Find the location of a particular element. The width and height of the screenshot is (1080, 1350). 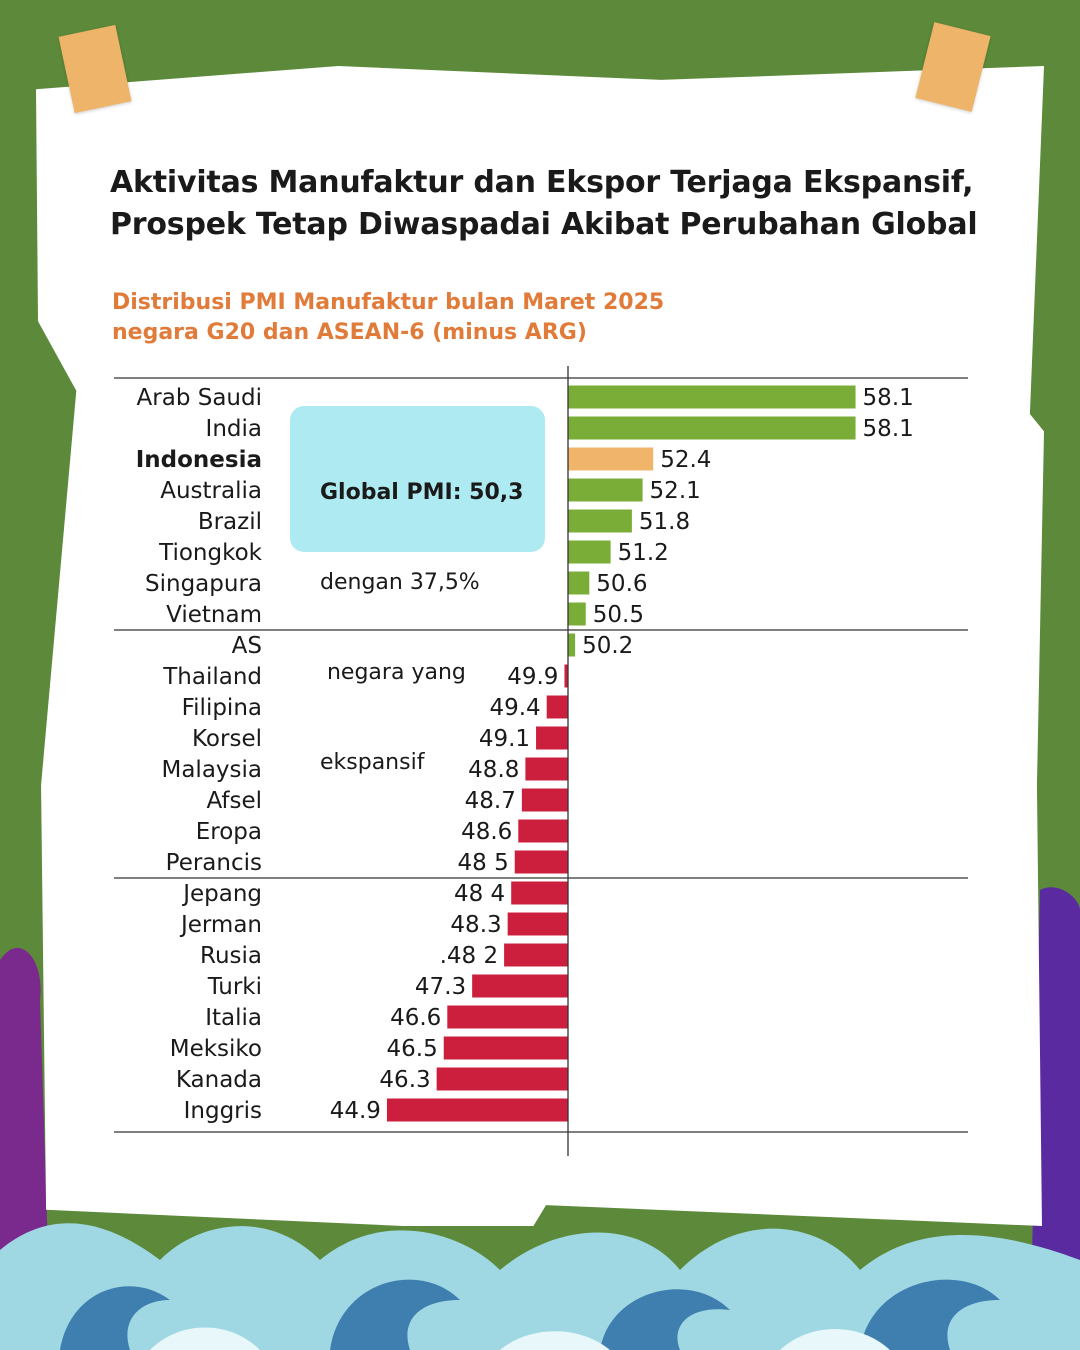

bar-afsel is located at coordinates (544, 800).